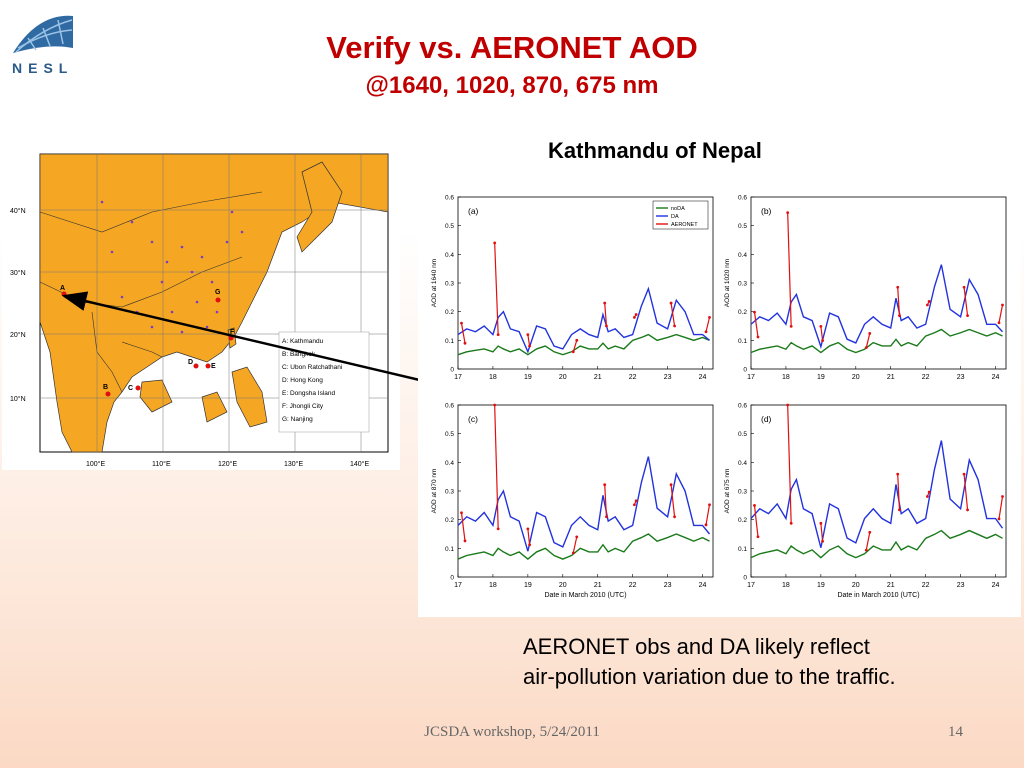 Image resolution: width=1024 pixels, height=768 pixels. Describe the element at coordinates (297, 419) in the screenshot. I see `map-legend-item: G: Nanjing` at that location.